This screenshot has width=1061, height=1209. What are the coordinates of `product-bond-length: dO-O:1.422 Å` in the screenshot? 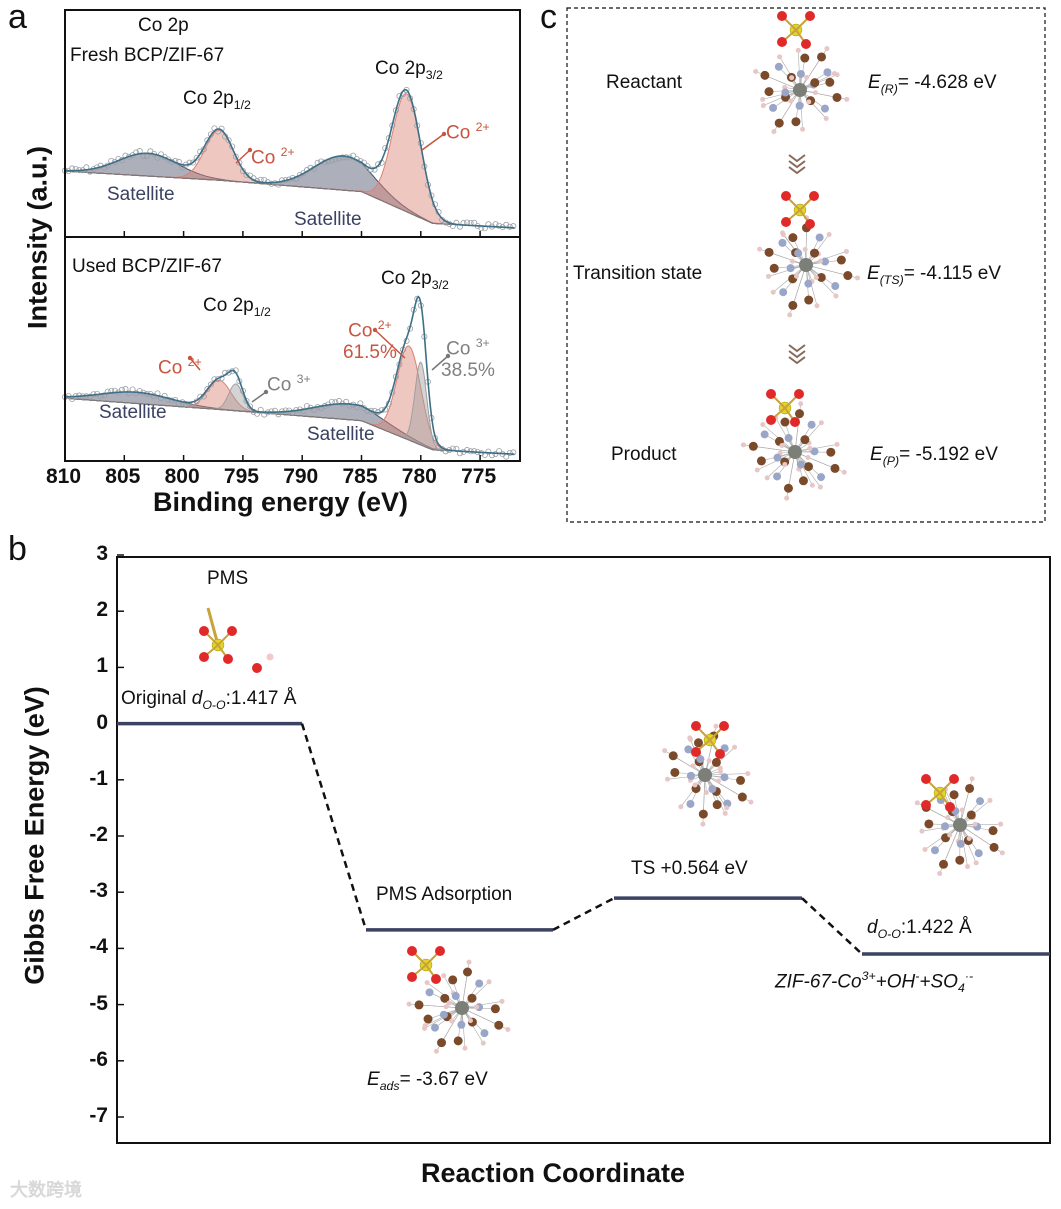 It's located at (919, 929).